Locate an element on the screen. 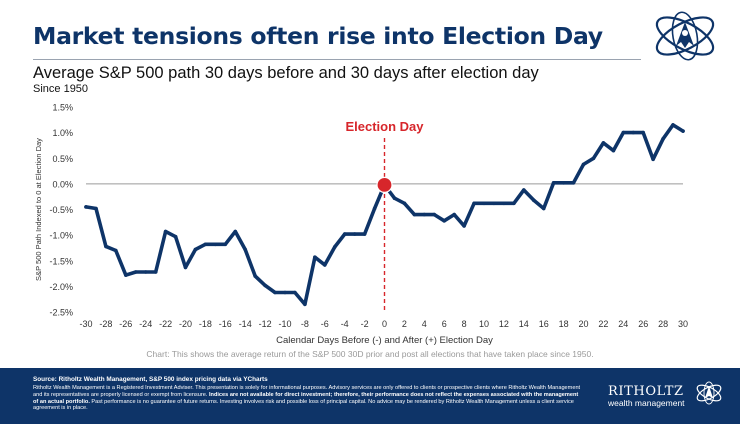  y-tick-label: -1.5% is located at coordinates (61, 261).